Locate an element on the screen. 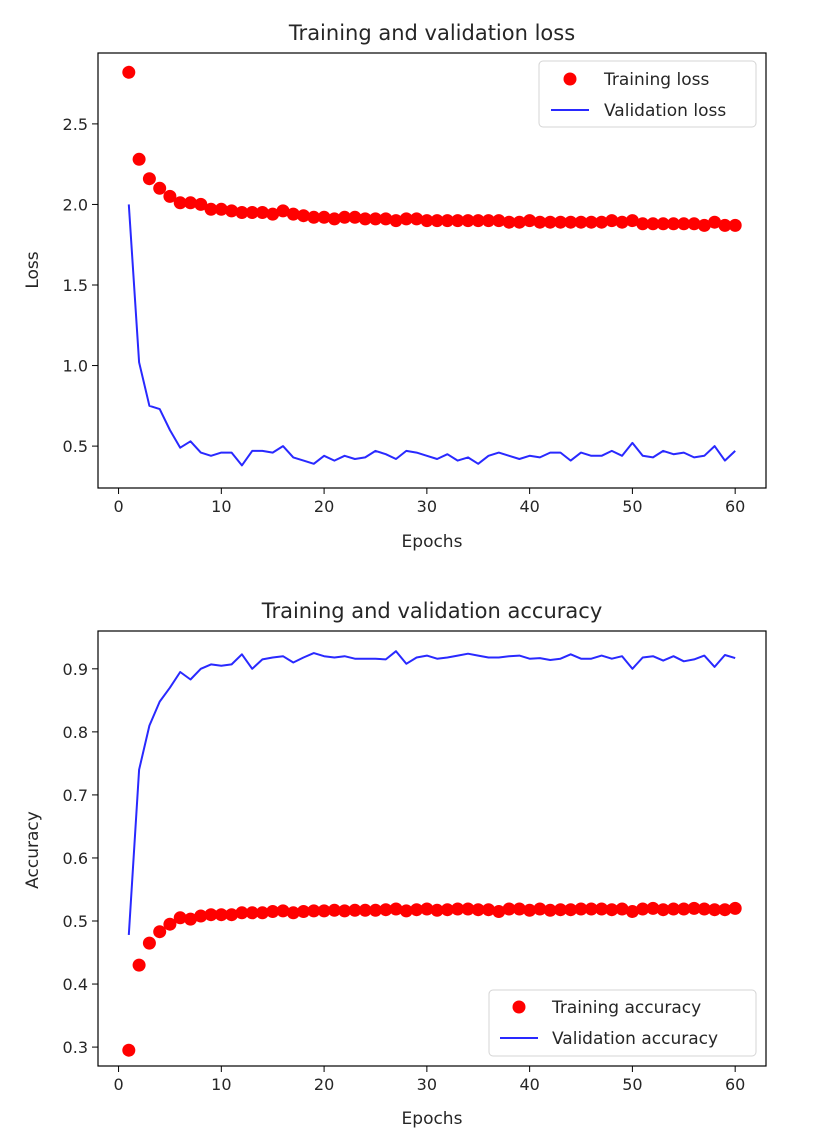  loss-chart-ylabel: Loss is located at coordinates (33, 269).